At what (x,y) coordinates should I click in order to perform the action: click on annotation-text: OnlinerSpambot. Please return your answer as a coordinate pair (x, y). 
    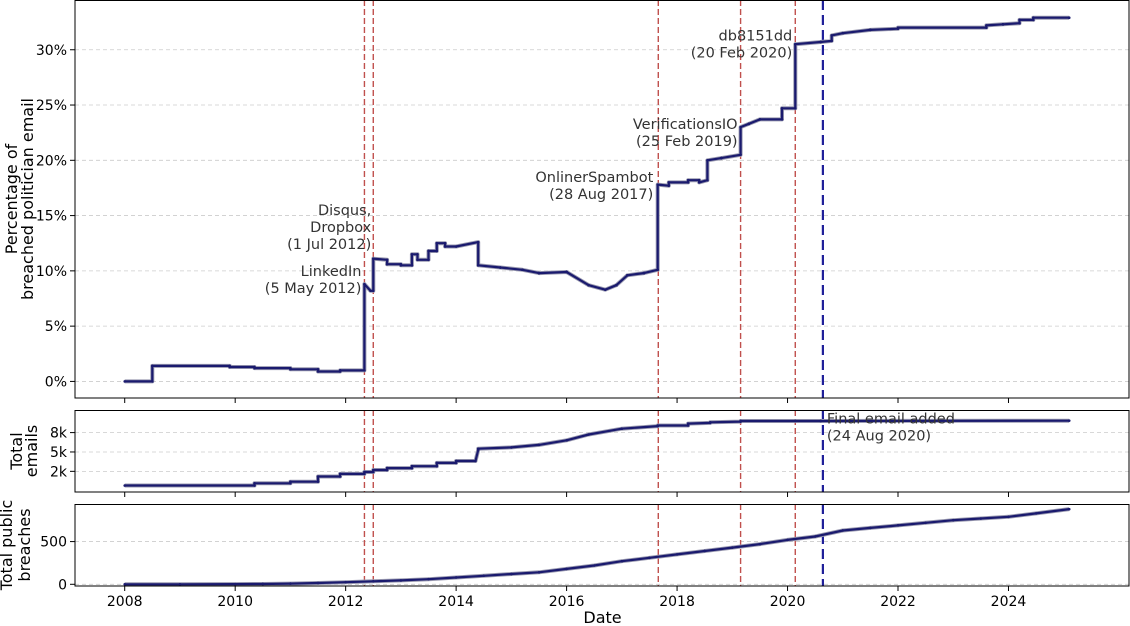
    Looking at the image, I should click on (594, 178).